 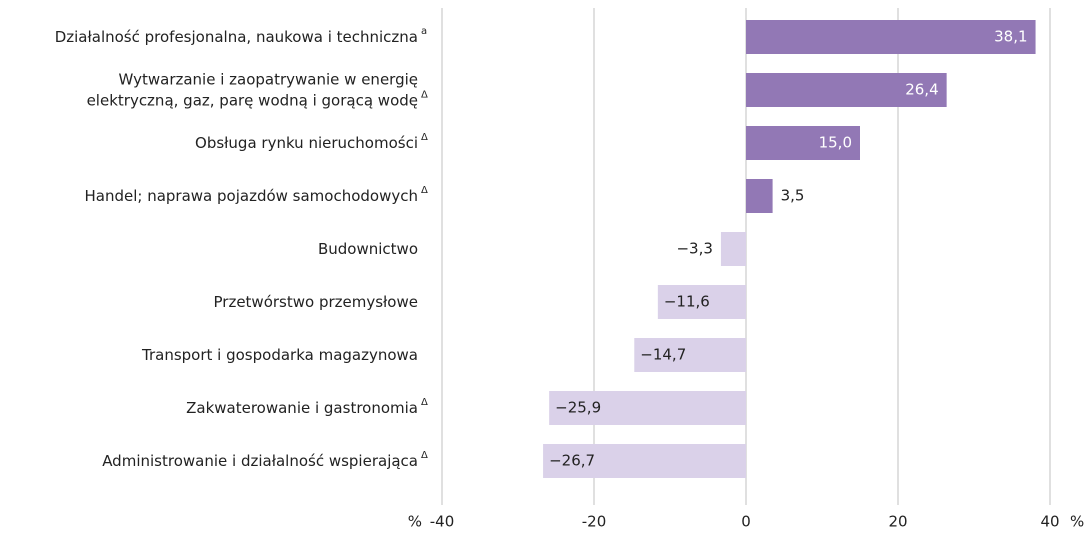 I want to click on category-line: Przetwórstwo przemysłowe, so click(x=316, y=302).